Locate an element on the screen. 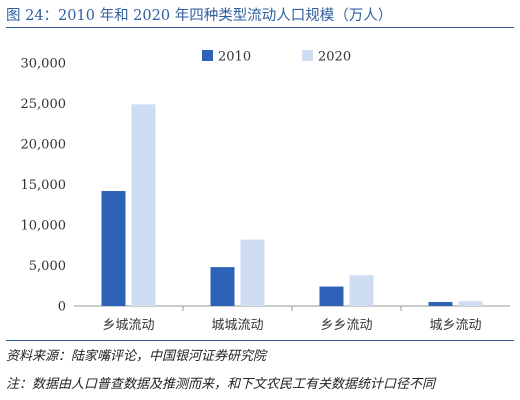  legend-label: 2020 is located at coordinates (334, 57).